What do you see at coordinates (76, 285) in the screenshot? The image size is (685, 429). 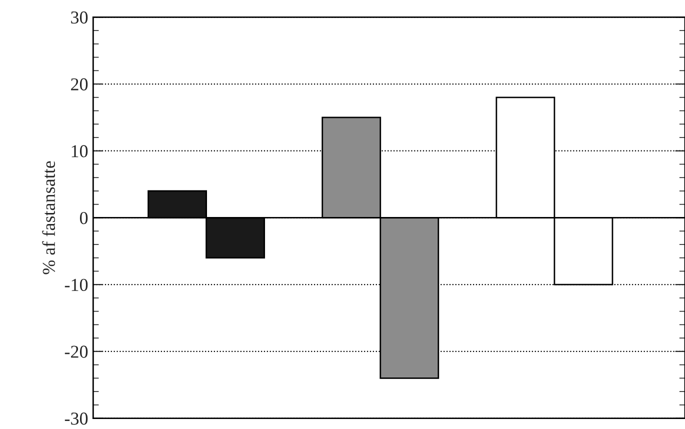 I see `y-tick-label: -10` at bounding box center [76, 285].